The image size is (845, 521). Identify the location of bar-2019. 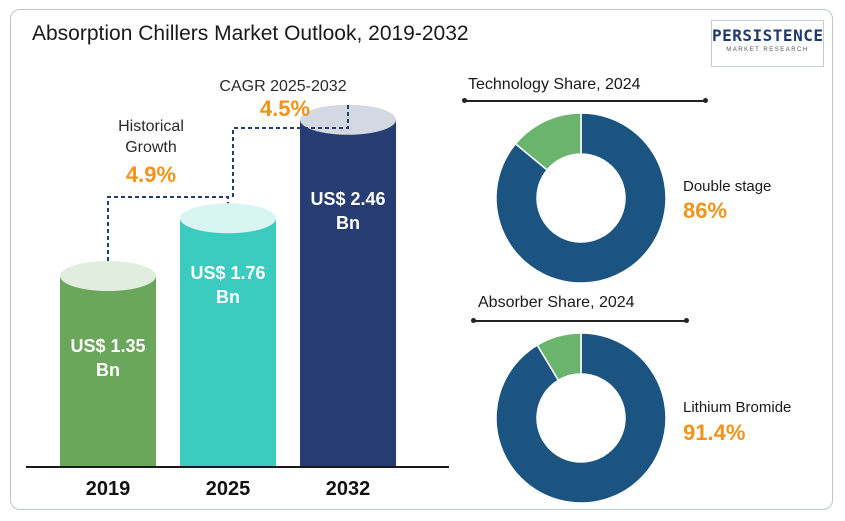
(108, 363).